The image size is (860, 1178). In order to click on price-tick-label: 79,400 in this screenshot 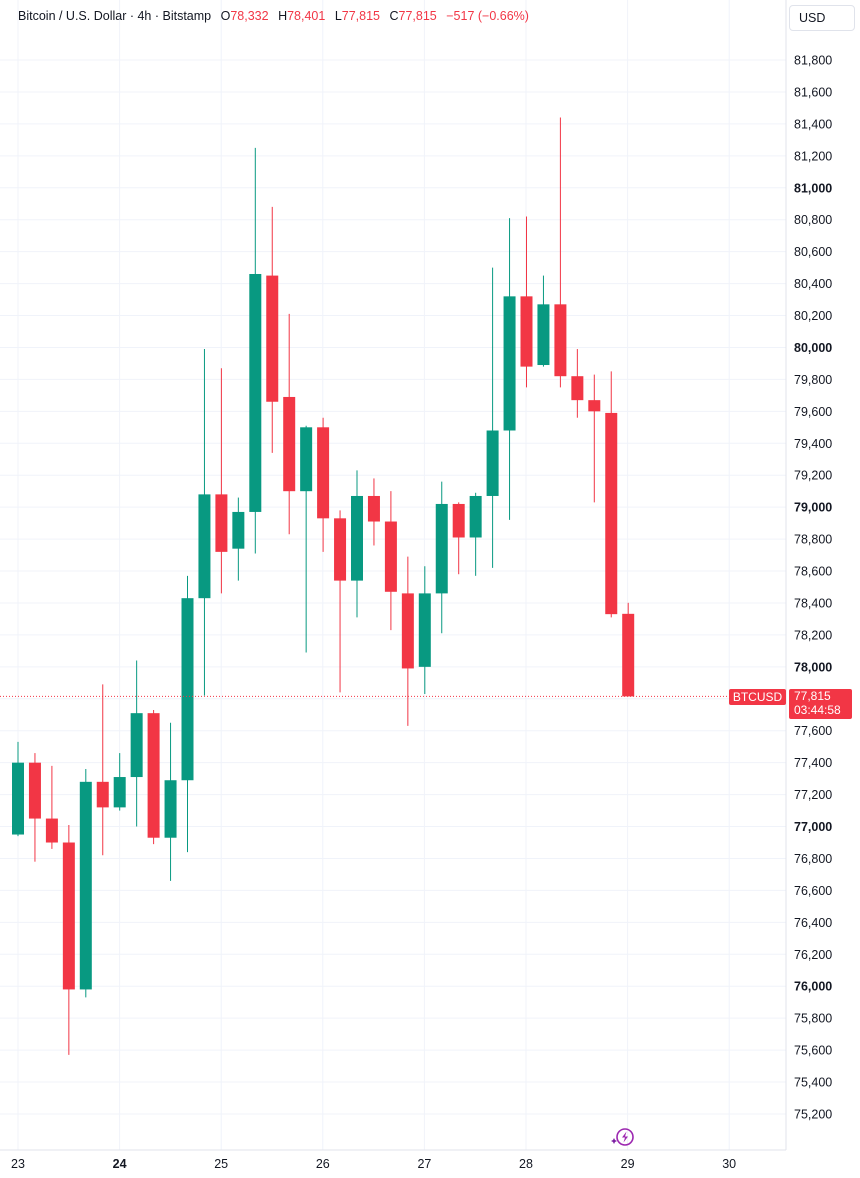, I will do `click(813, 444)`.